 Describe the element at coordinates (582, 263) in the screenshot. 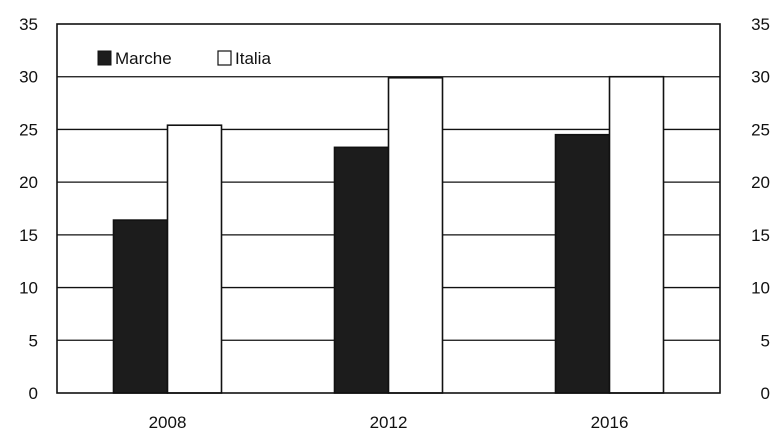

I see `bar-marche-2016` at that location.